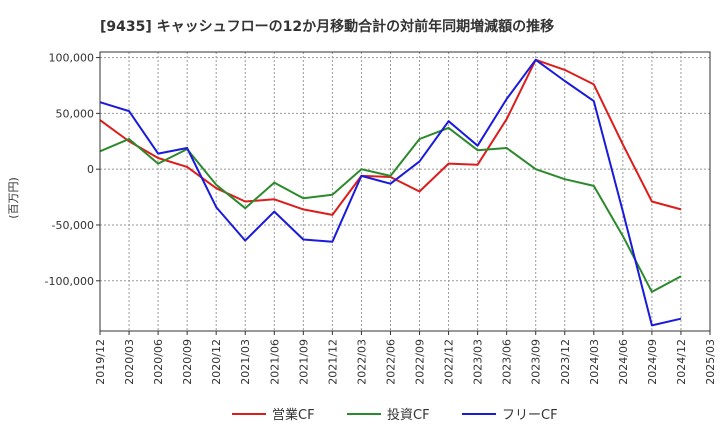 The height and width of the screenshot is (444, 720). Describe the element at coordinates (72, 170) in the screenshot. I see `y-tick-labels: 100,000 50,000 0 -50,000 -100,000` at that location.